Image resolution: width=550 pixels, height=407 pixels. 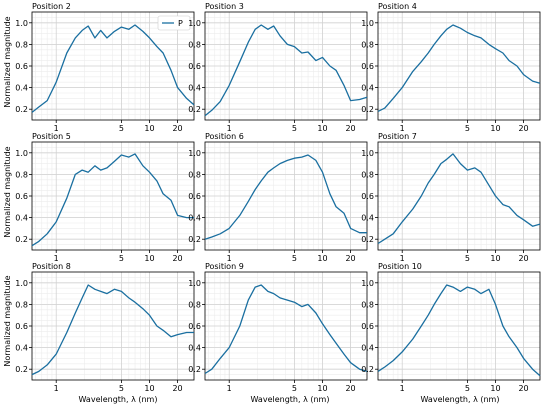 I want to click on panel-title: Position 5, so click(x=51, y=136).